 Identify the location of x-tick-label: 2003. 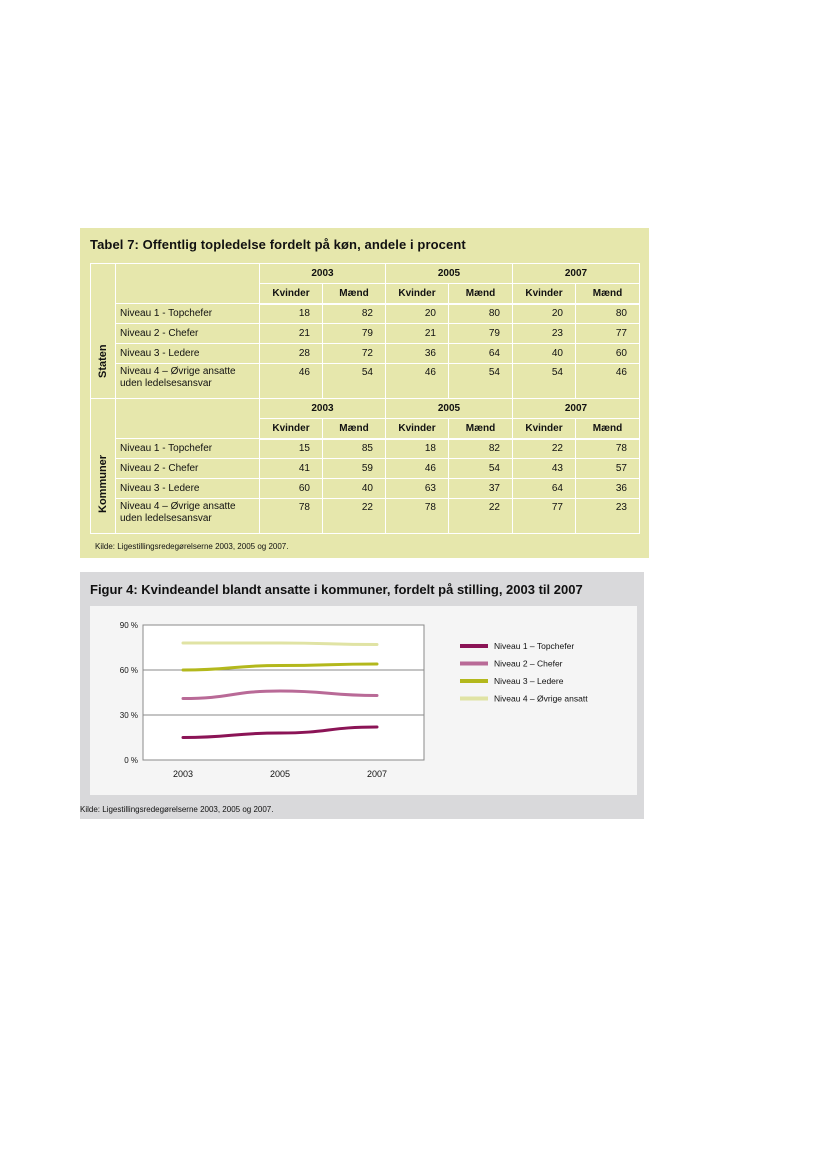
(183, 774).